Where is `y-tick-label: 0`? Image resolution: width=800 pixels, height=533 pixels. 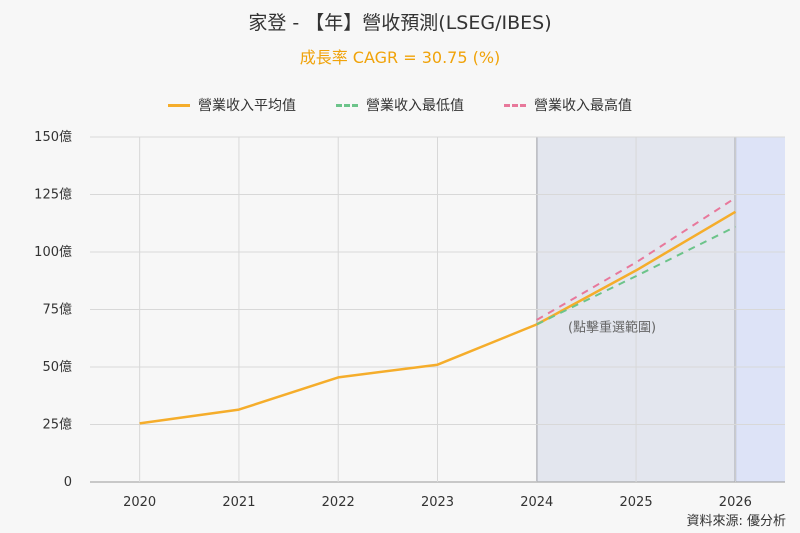 y-tick-label: 0 is located at coordinates (68, 482).